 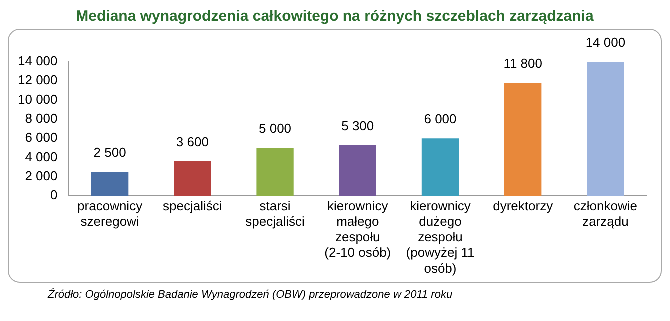 What do you see at coordinates (38, 99) in the screenshot?
I see `y-tick-label: 10 000` at bounding box center [38, 99].